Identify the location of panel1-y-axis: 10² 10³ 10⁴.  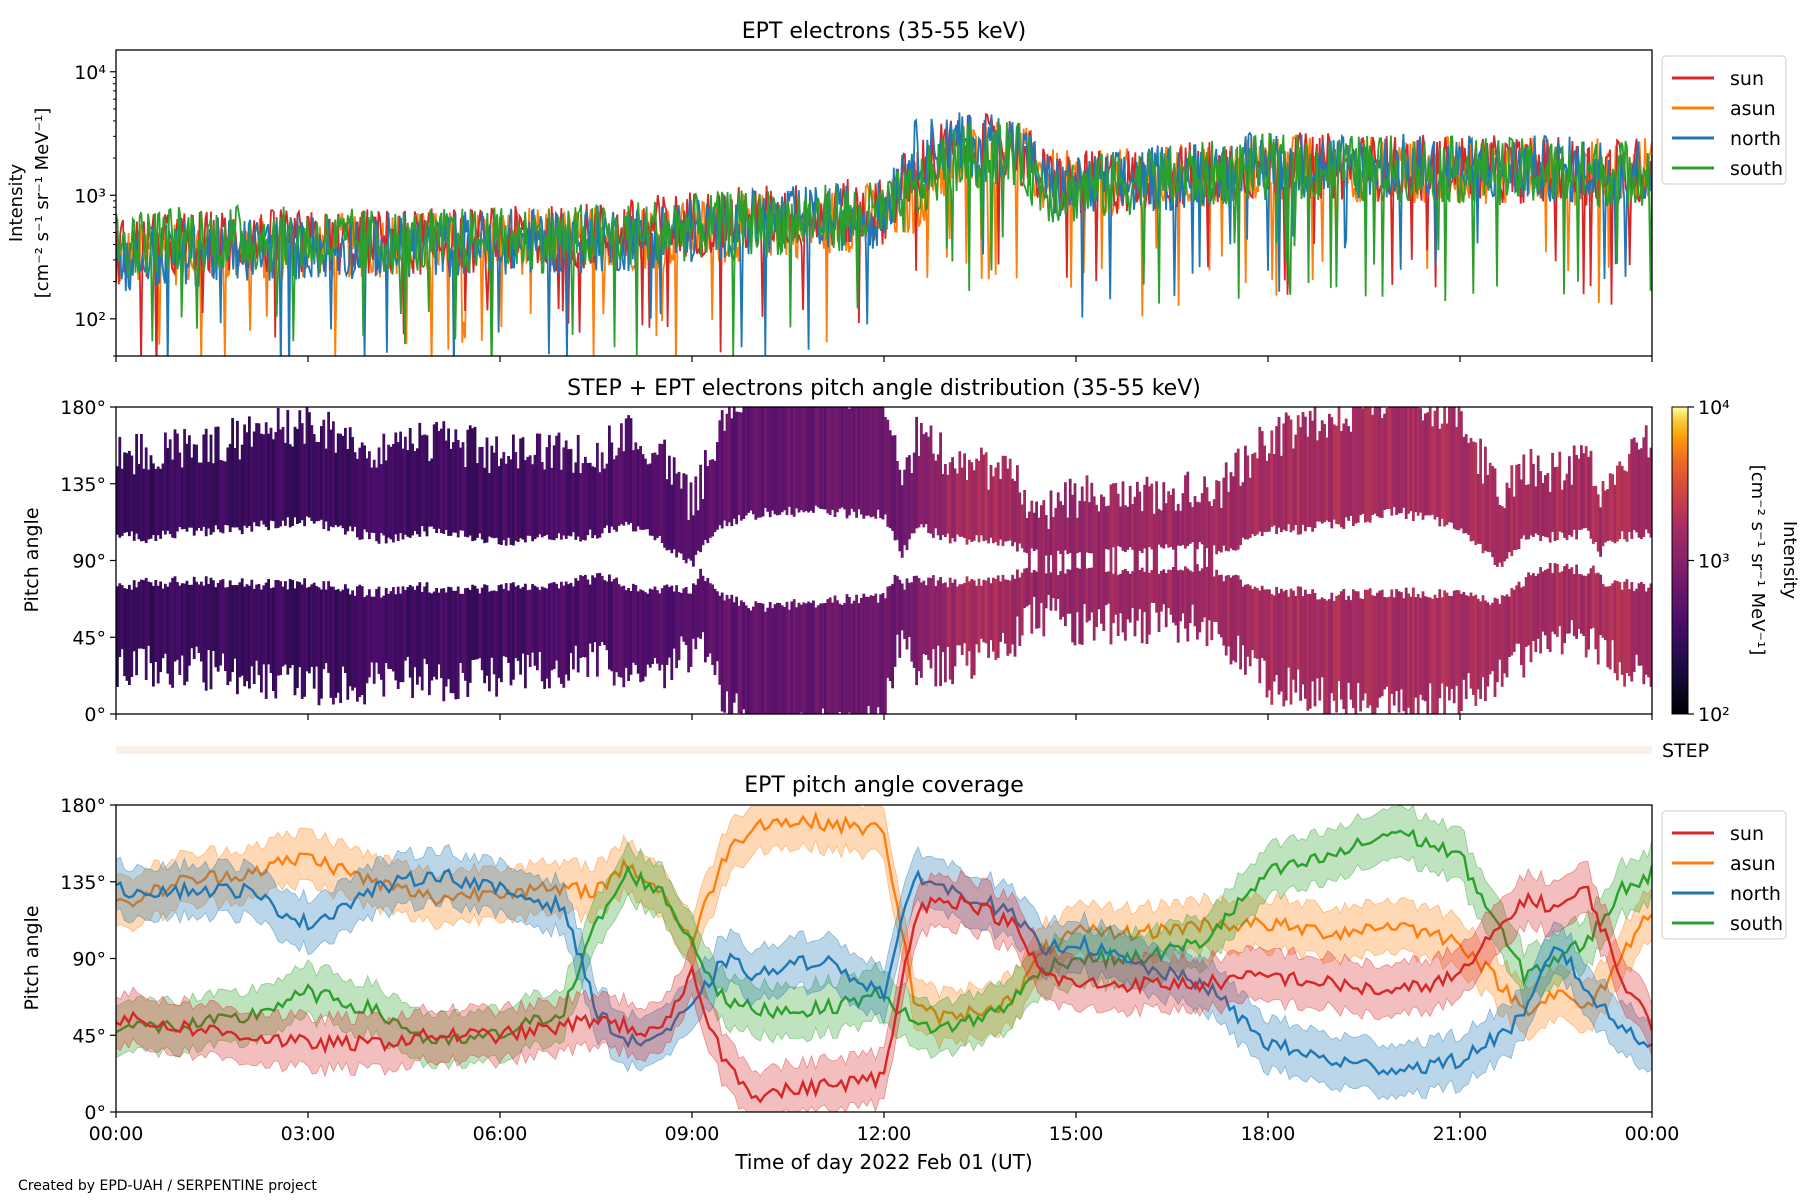
(95, 209).